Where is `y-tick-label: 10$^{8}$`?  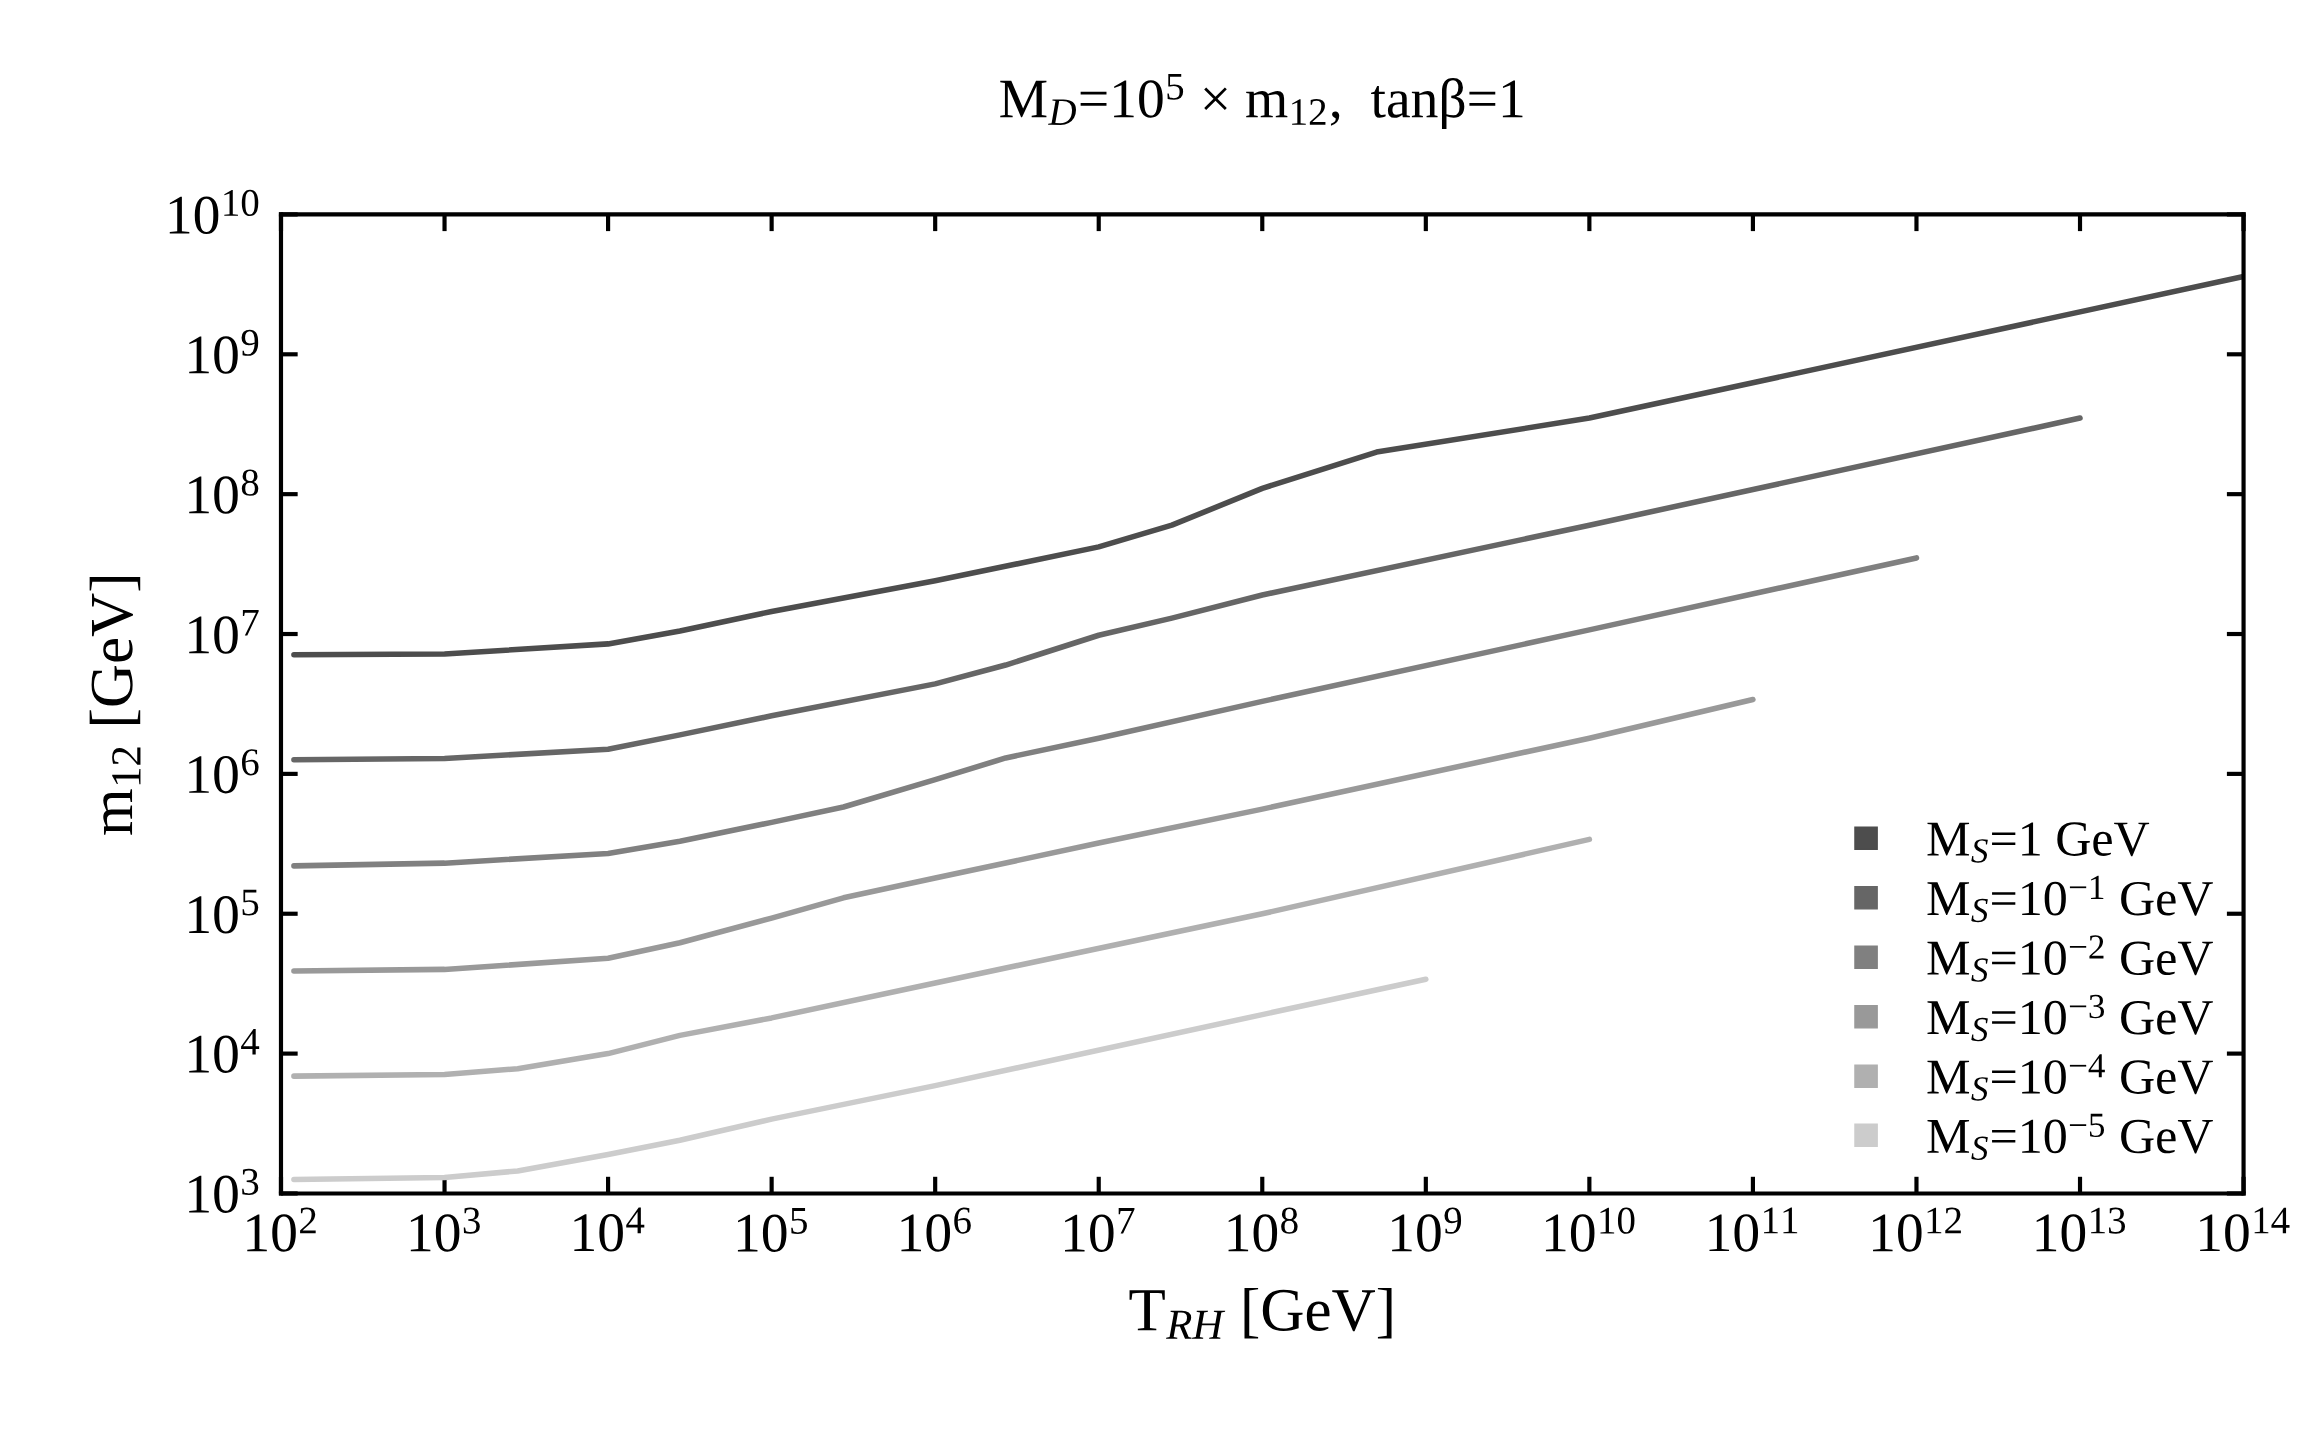 y-tick-label: 10$^{8}$ is located at coordinates (224, 491).